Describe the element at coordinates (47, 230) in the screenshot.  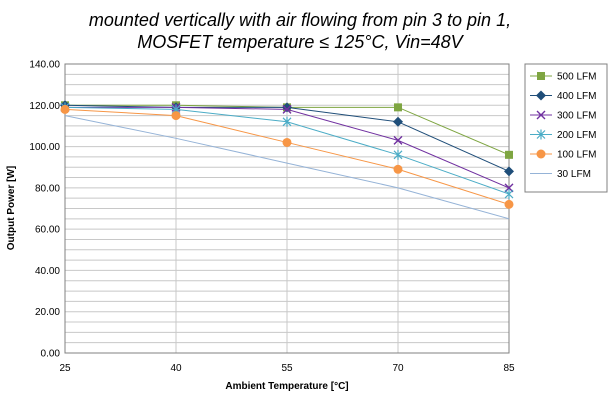
I see `y-tick-label: 60.00` at that location.